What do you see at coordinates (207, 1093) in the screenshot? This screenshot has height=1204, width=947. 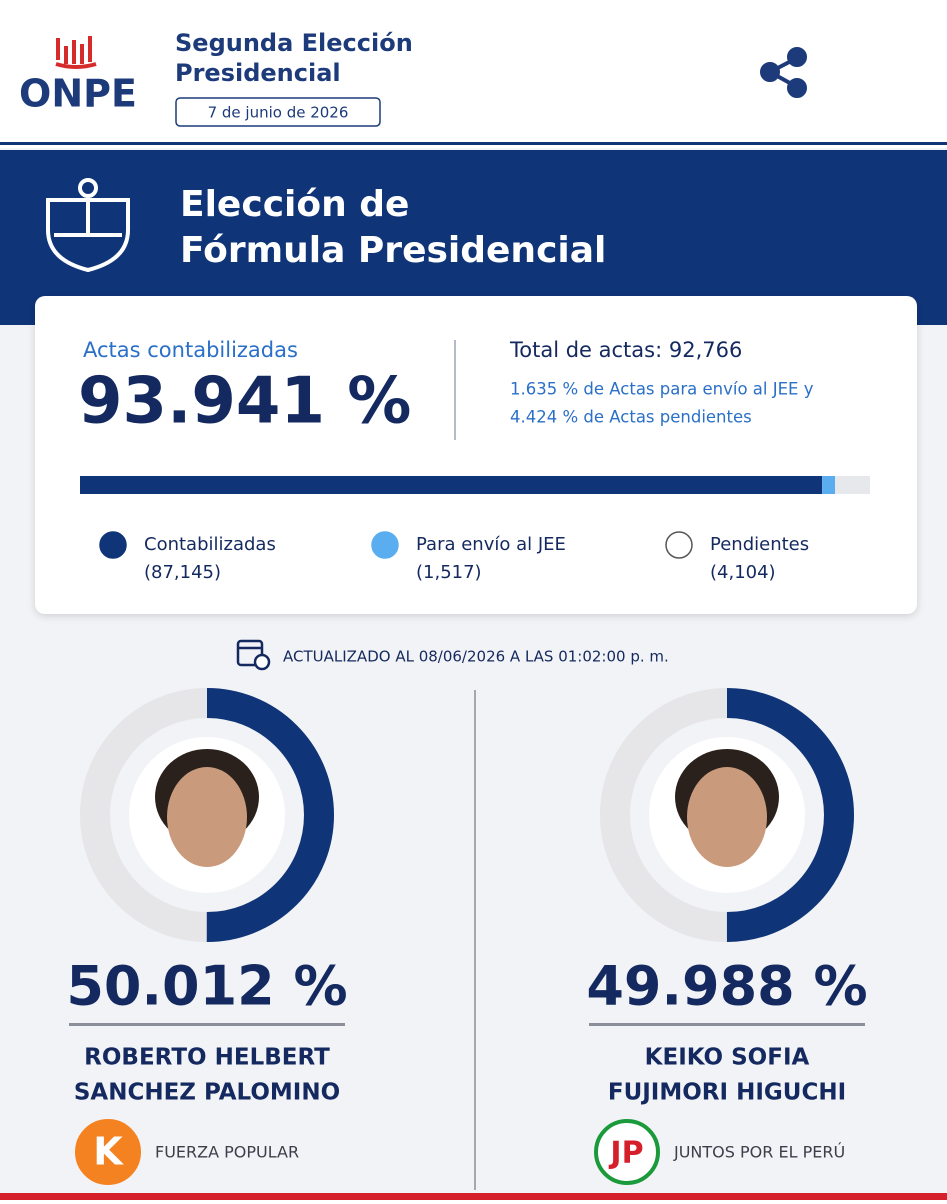 I see `candidate-name: SANCHEZ PALOMINO` at bounding box center [207, 1093].